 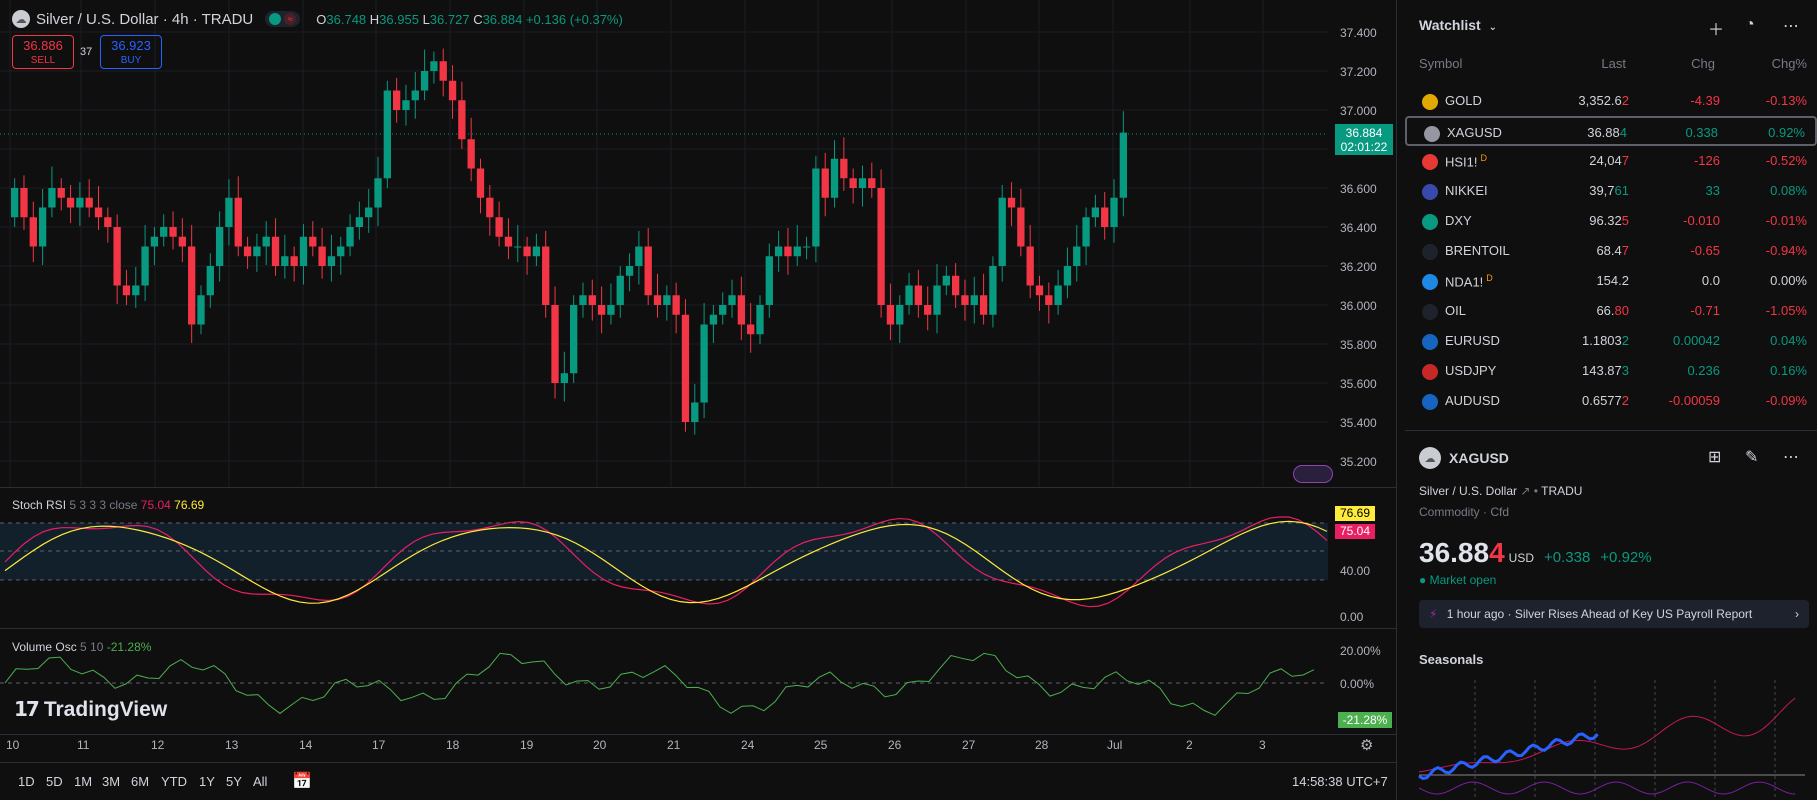 What do you see at coordinates (83, 745) in the screenshot?
I see `x-axis-label: 11` at bounding box center [83, 745].